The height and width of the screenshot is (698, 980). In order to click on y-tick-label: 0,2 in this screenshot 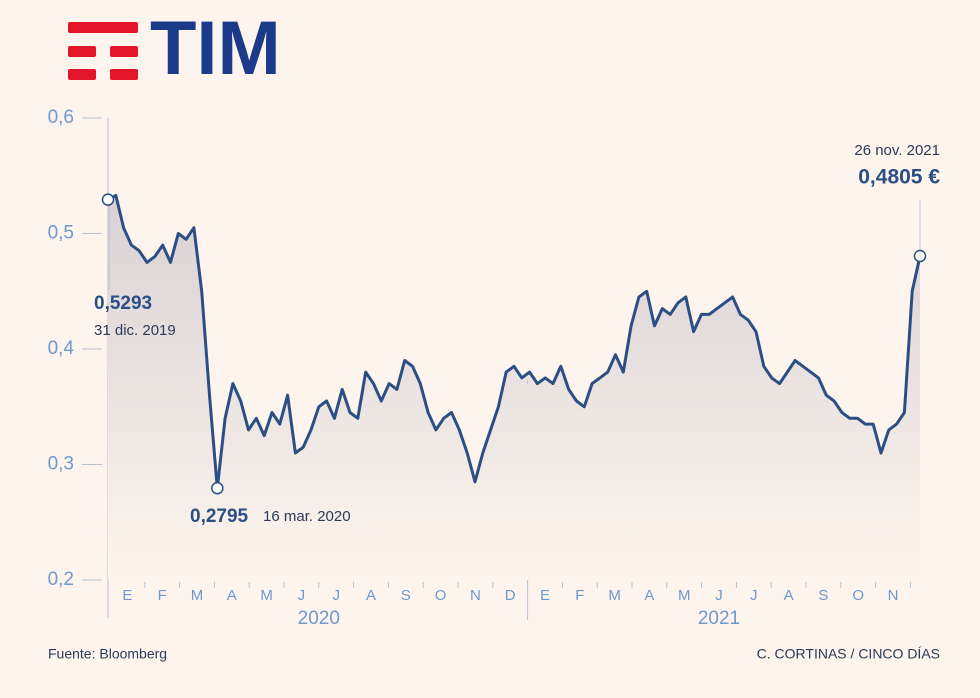, I will do `click(61, 579)`.